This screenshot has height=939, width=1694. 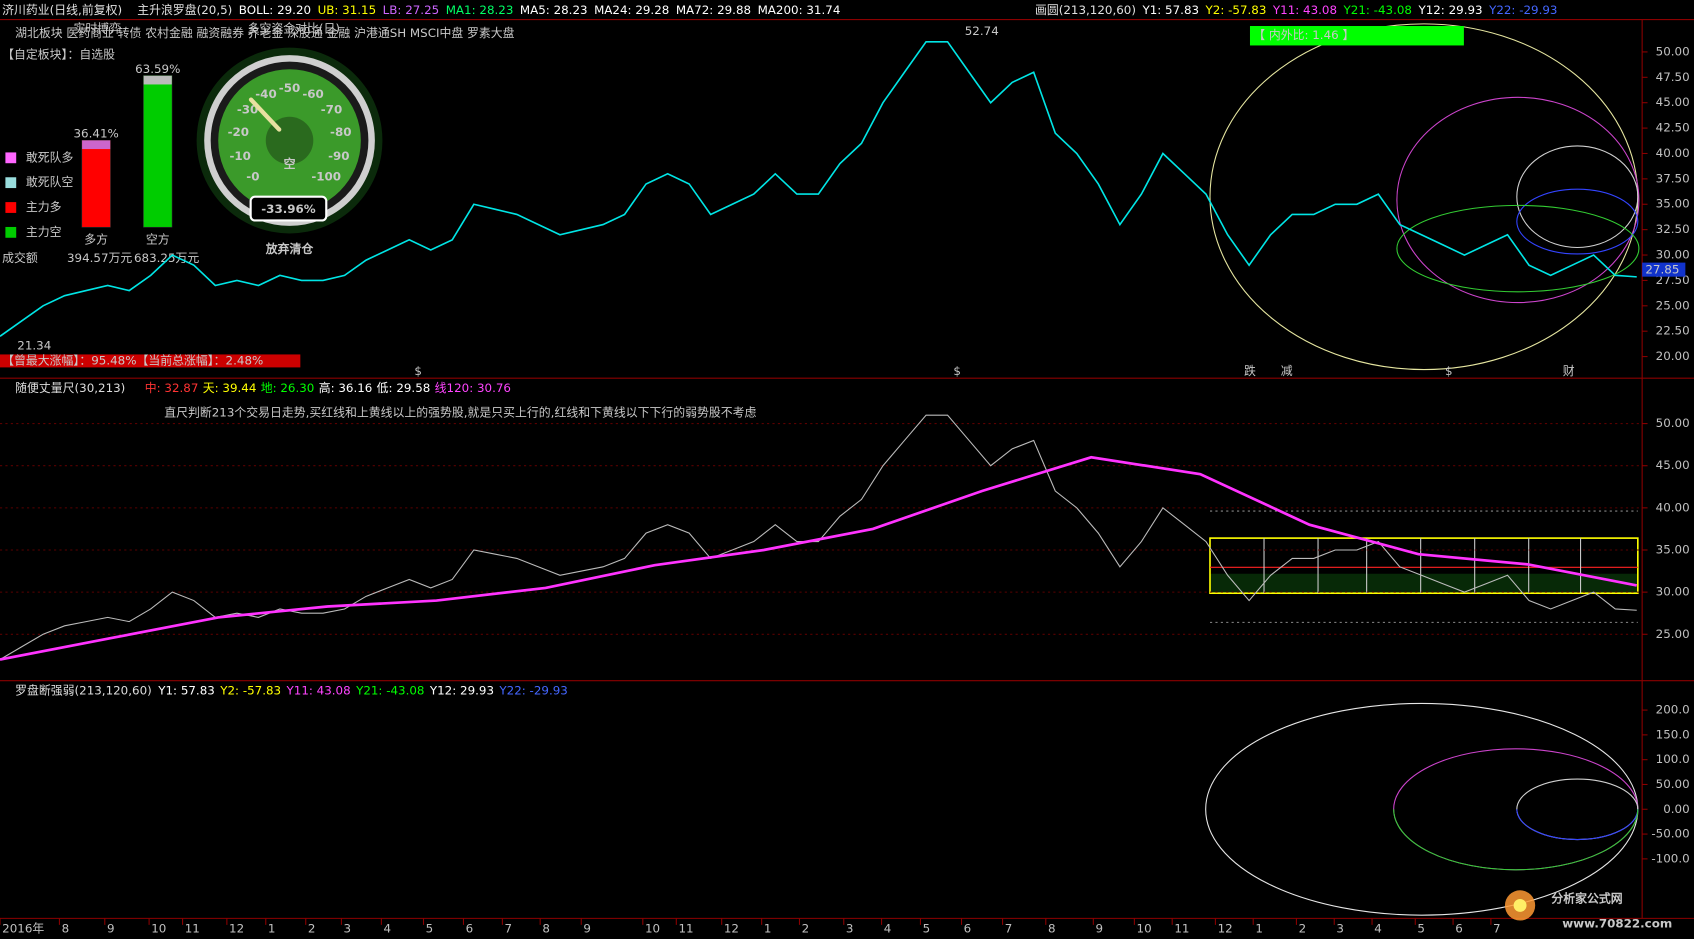 I want to click on turnover-value: 394.57万元, so click(x=99, y=258).